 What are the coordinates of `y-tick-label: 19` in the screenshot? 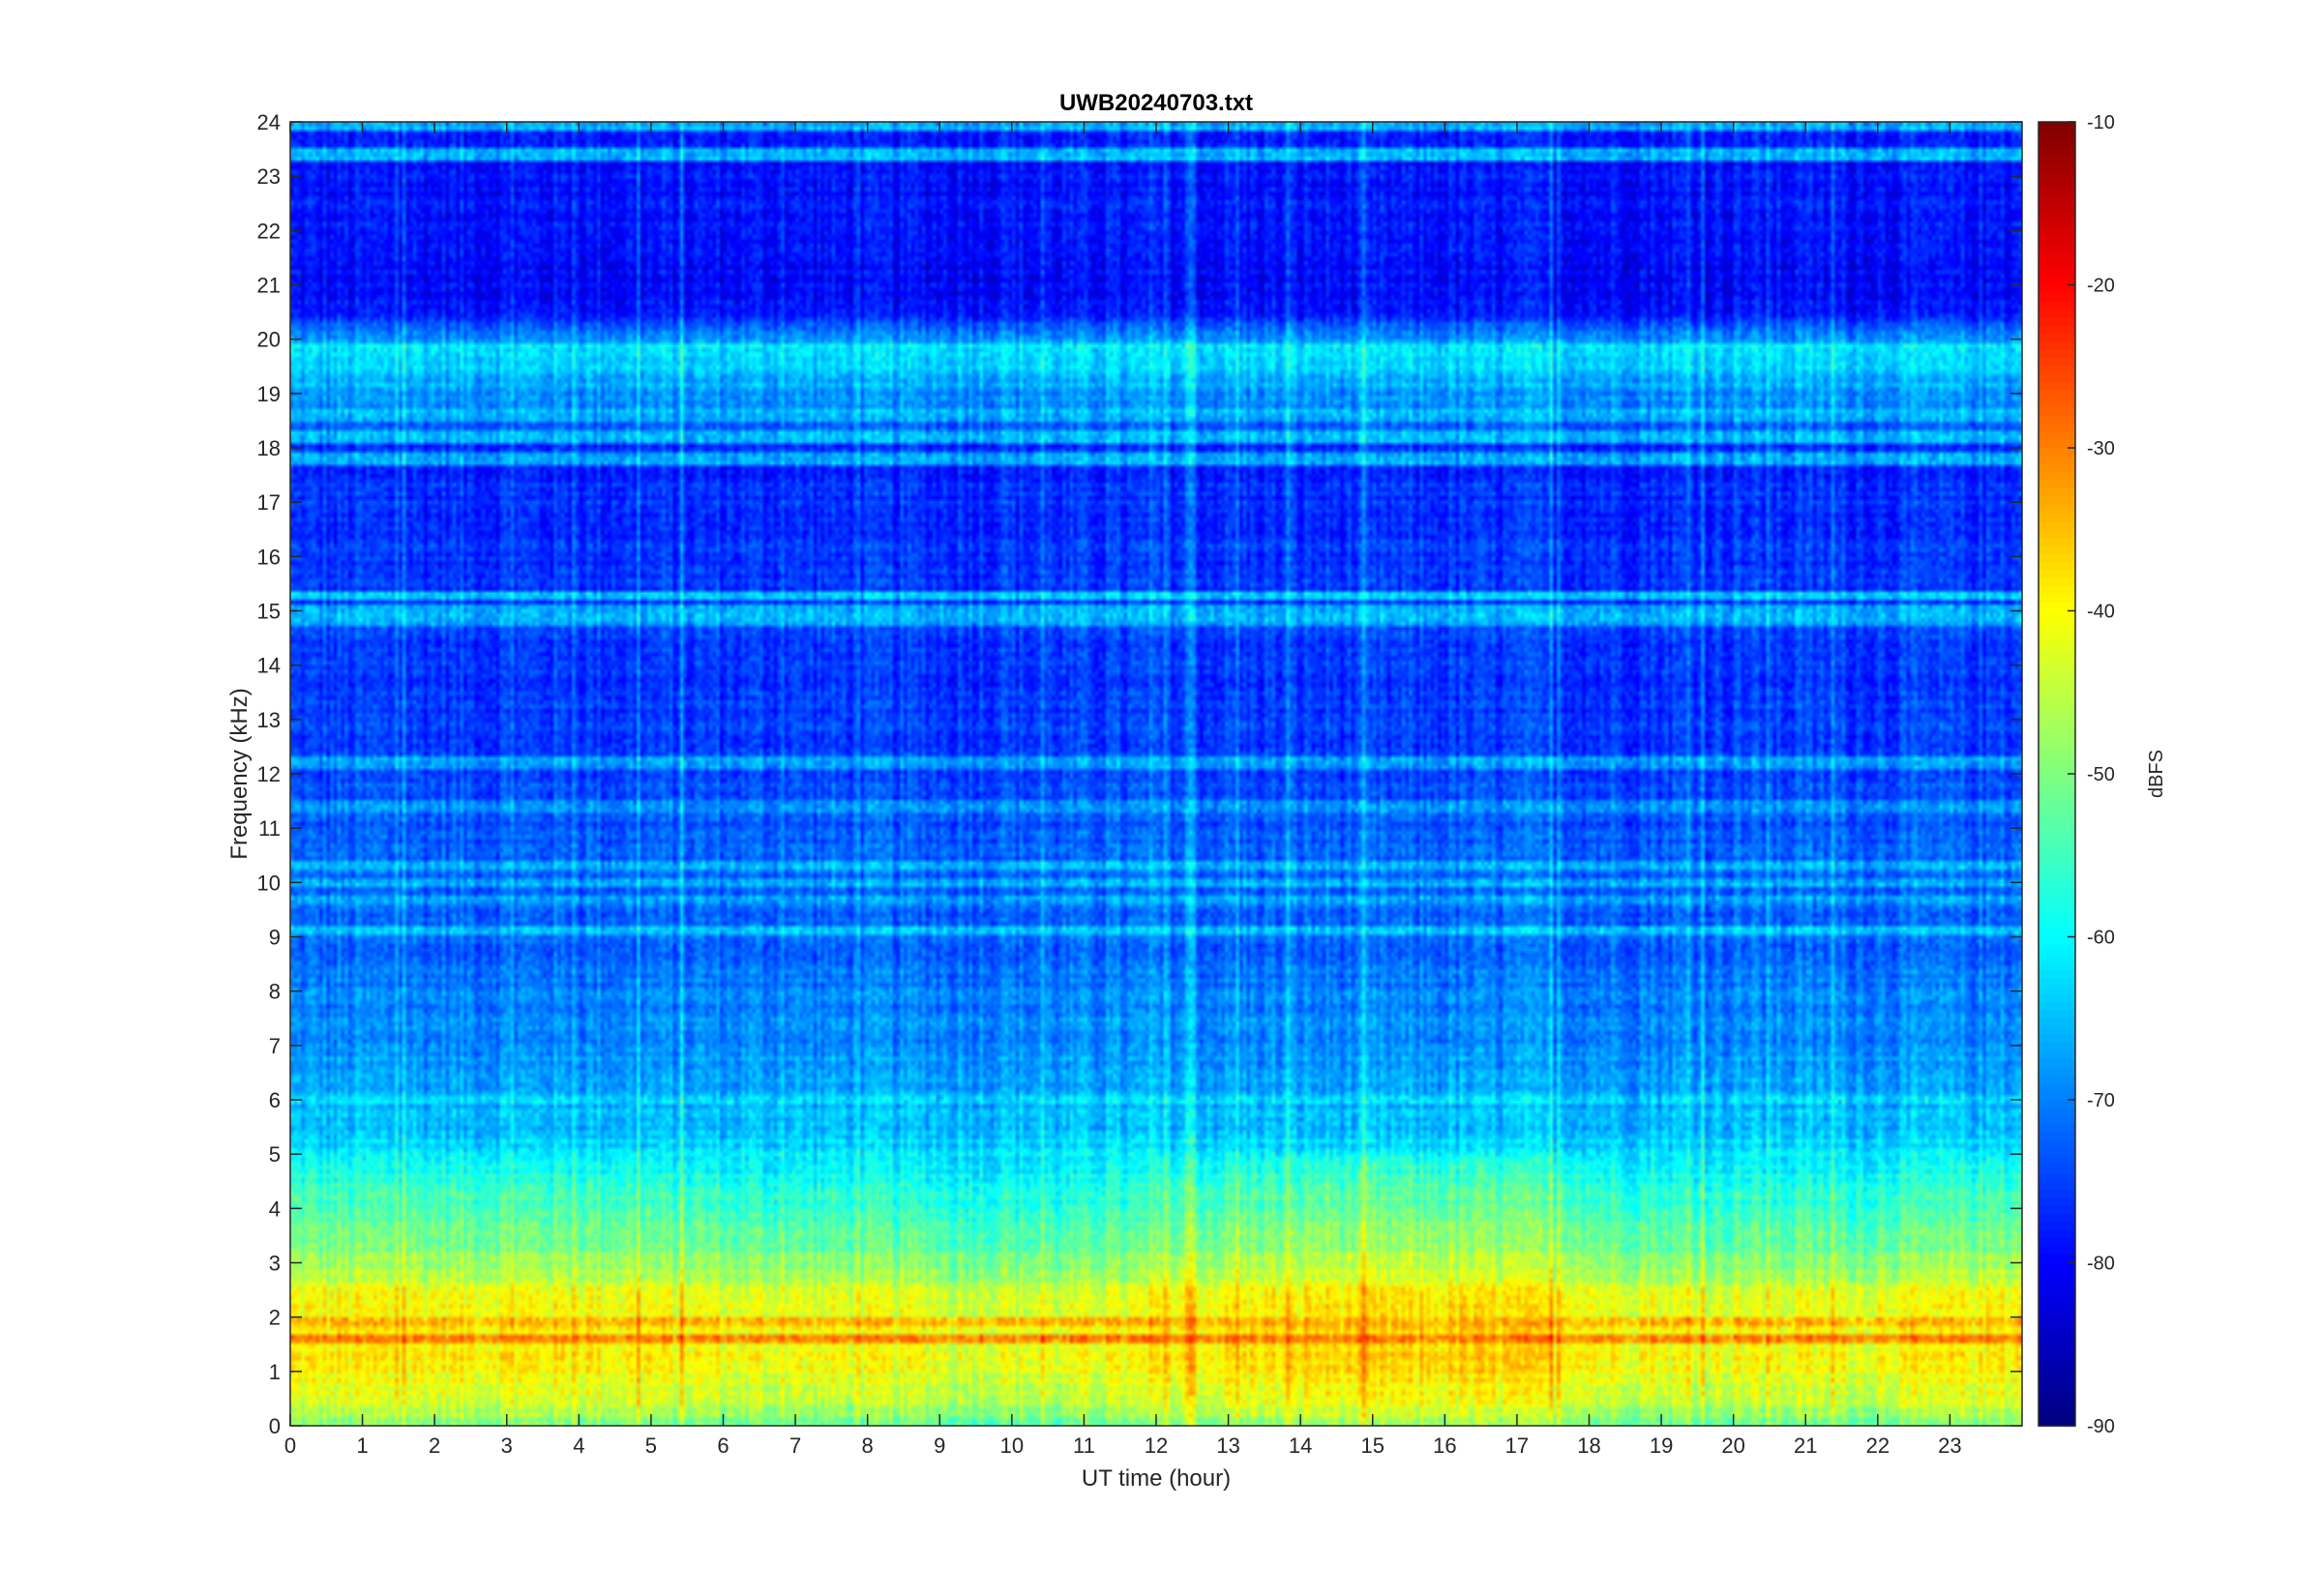 It's located at (269, 394).